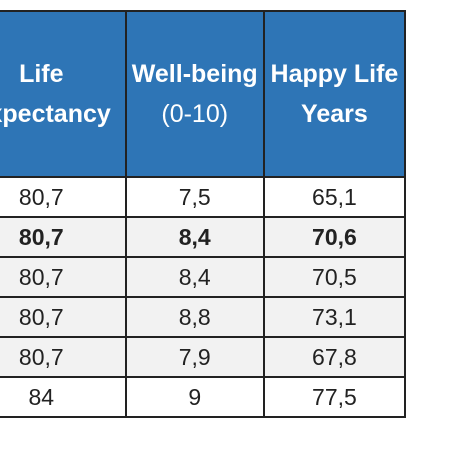  Describe the element at coordinates (194, 197) in the screenshot. I see `cell-well-being: 7,5` at that location.